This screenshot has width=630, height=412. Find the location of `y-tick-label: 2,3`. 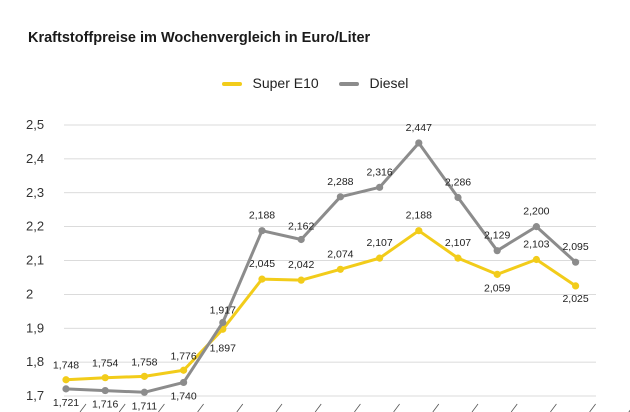

y-tick-label: 2,3 is located at coordinates (35, 192).